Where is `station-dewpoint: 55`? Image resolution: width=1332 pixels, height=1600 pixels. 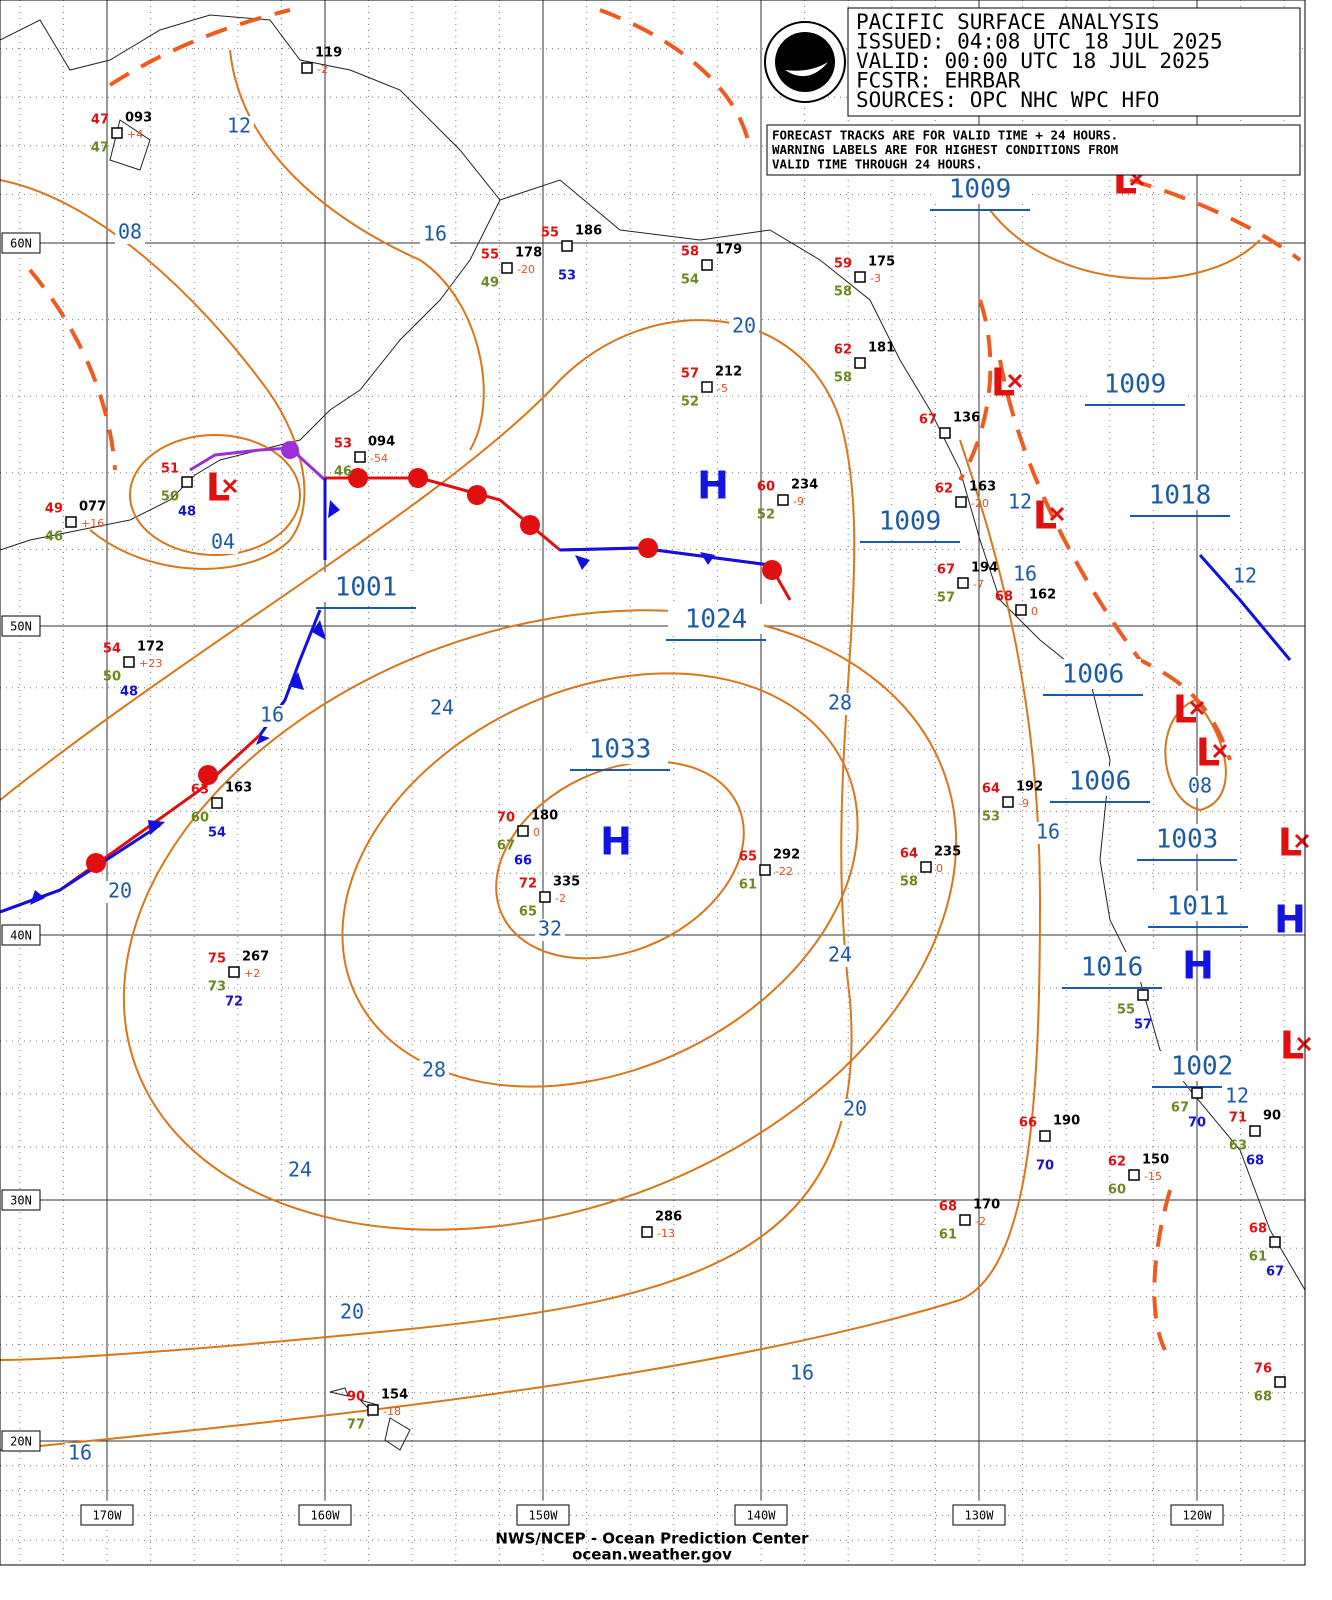
station-dewpoint: 55 is located at coordinates (1126, 1010).